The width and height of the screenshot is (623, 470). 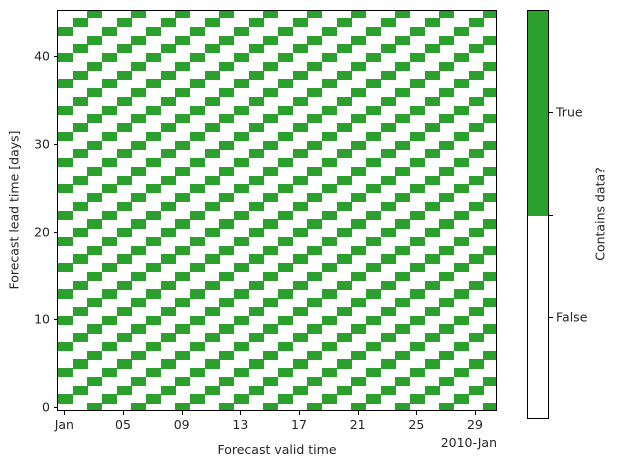 What do you see at coordinates (277, 449) in the screenshot?
I see `x-axis-label: Forecast valid time` at bounding box center [277, 449].